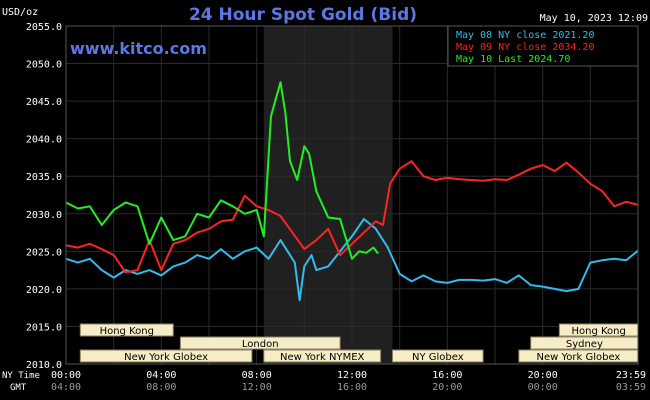 The width and height of the screenshot is (650, 400). What do you see at coordinates (44, 327) in the screenshot?
I see `y-tick-label: 2015.0` at bounding box center [44, 327].